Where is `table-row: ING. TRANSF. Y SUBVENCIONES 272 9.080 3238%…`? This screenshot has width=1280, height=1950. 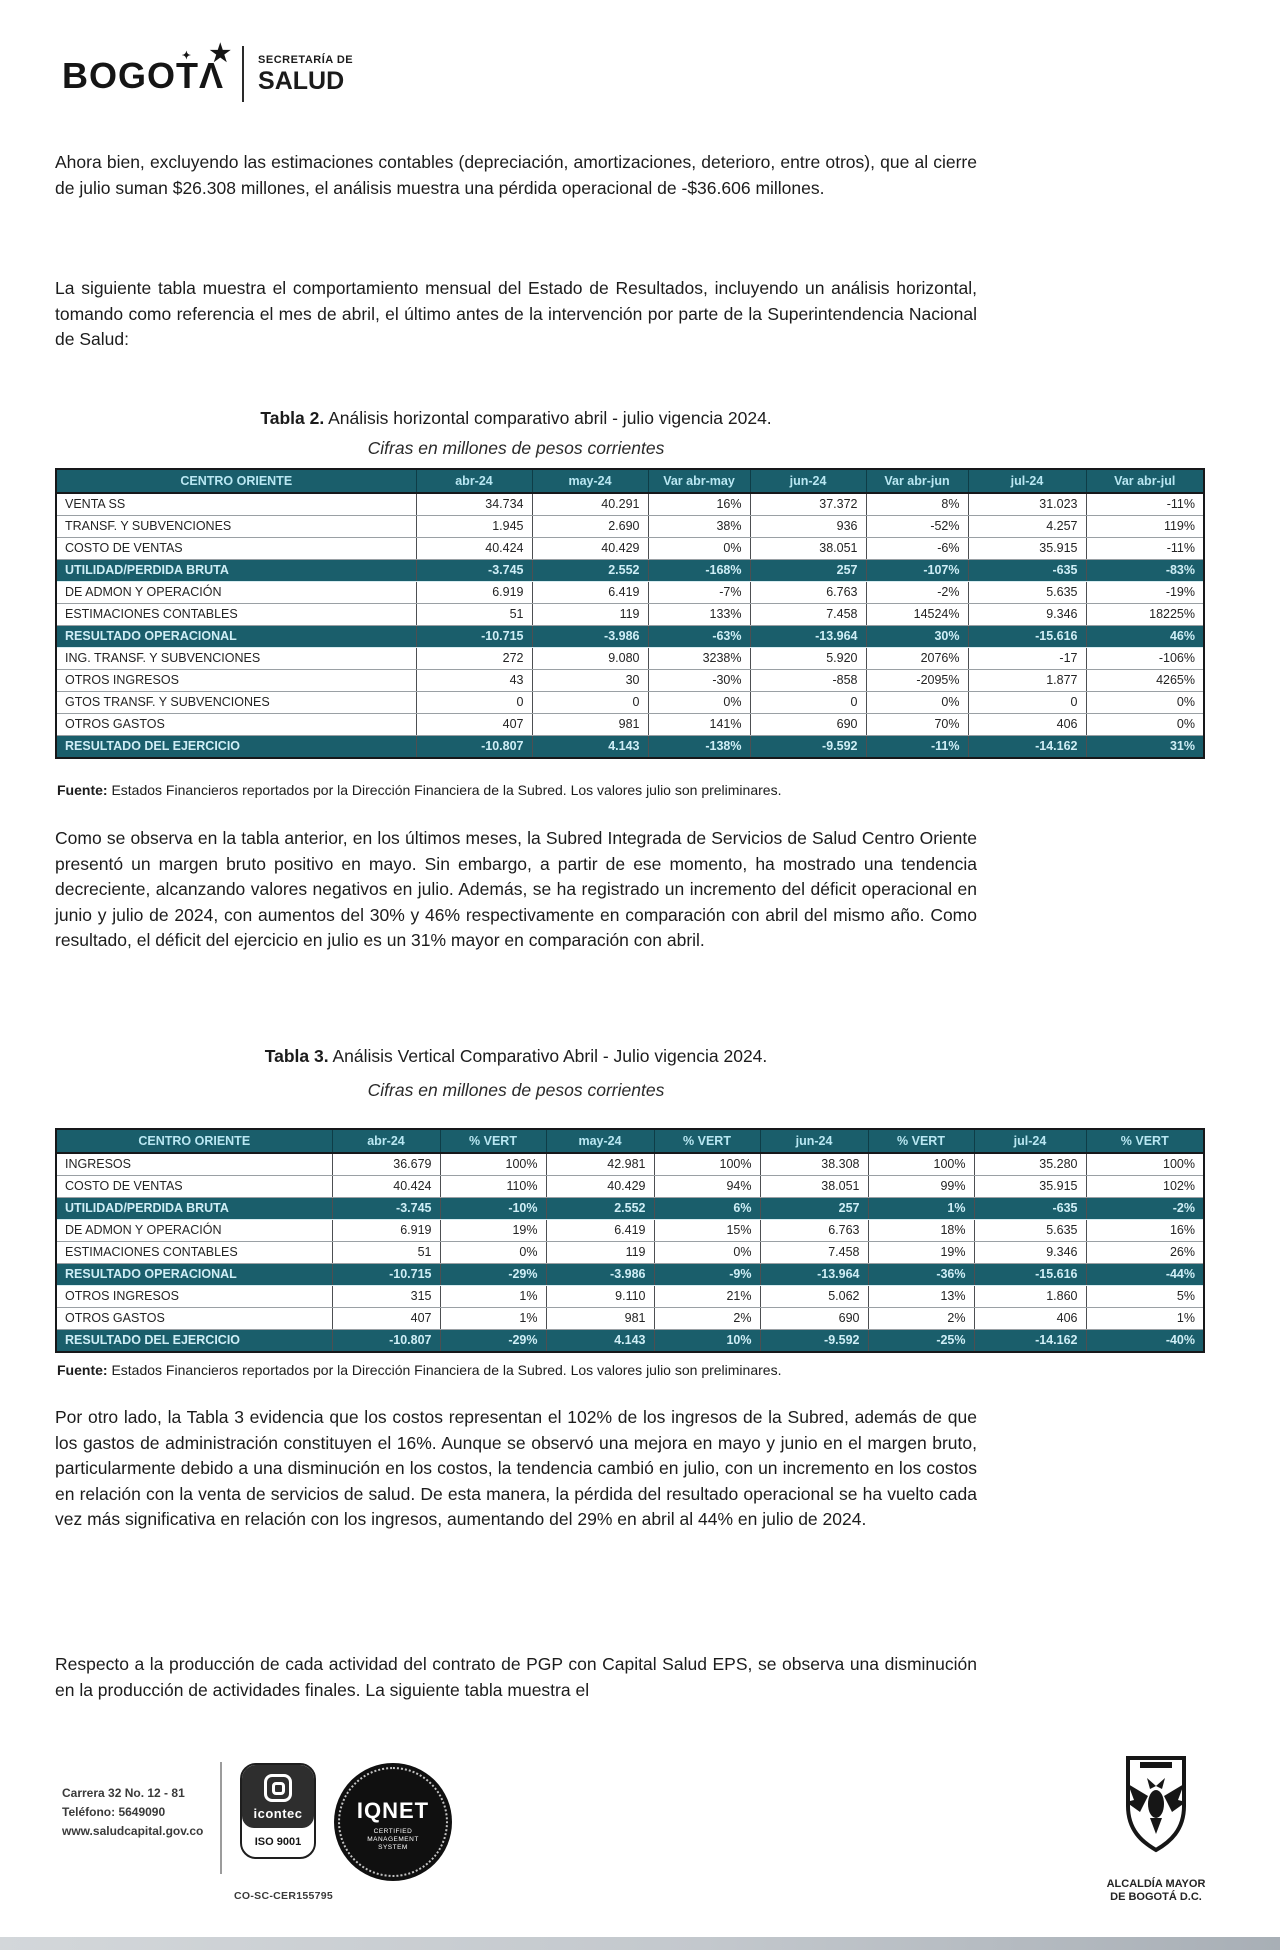
table-row: ING. TRANSF. Y SUBVENCIONES 272 9.080 3238%… is located at coordinates (630, 658).